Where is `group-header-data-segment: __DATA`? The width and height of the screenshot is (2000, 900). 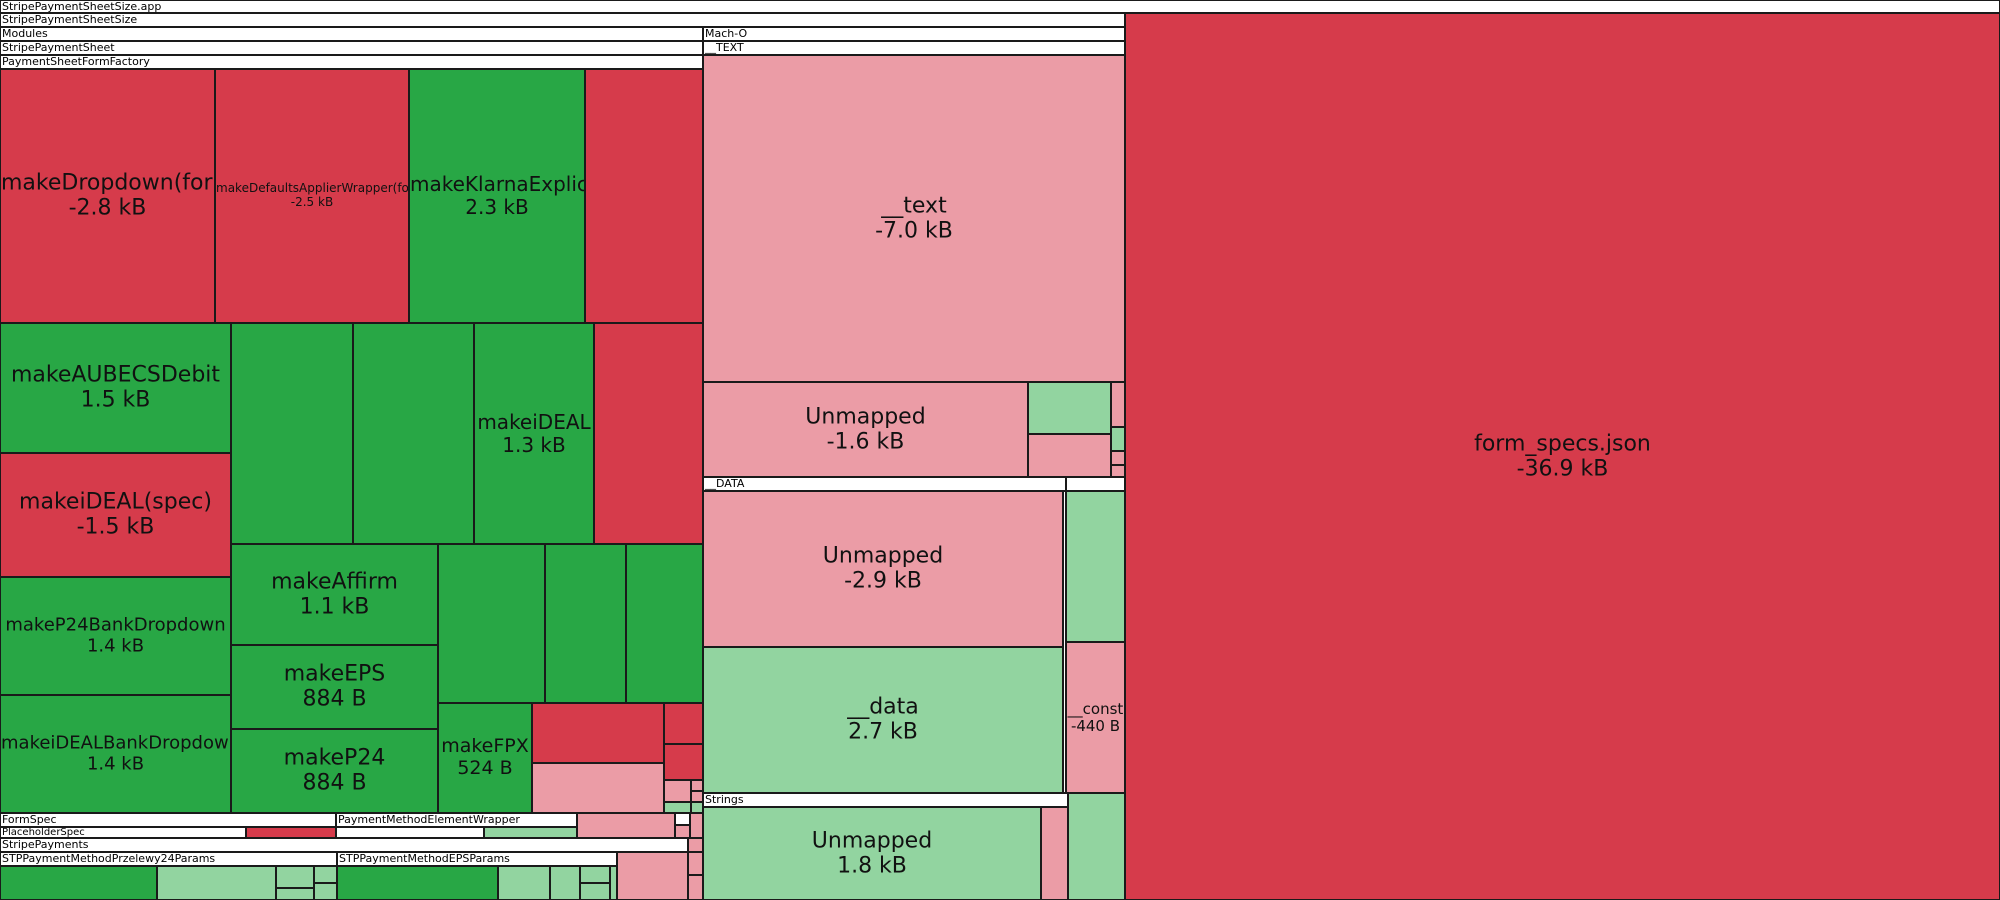 group-header-data-segment: __DATA is located at coordinates (884, 484).